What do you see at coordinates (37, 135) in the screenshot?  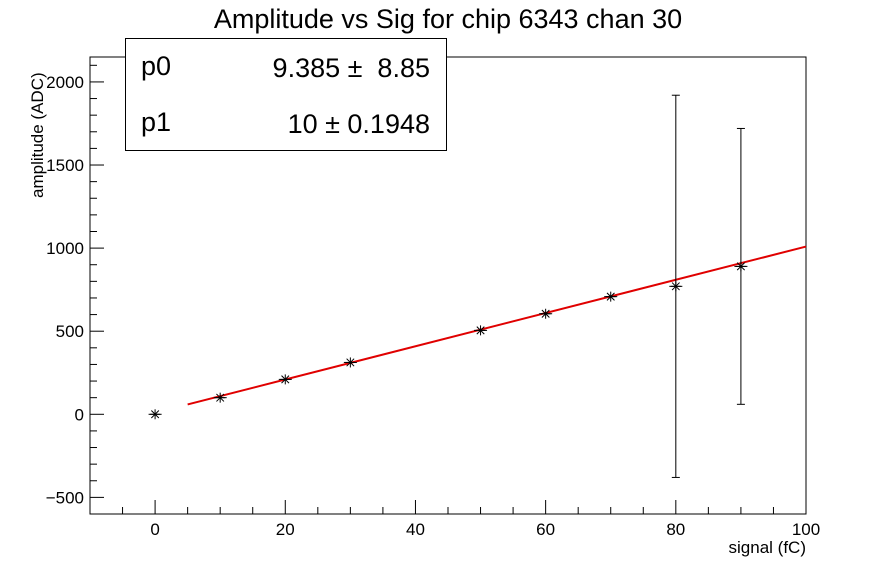 I see `y-axis-label: amplitude (ADC)` at bounding box center [37, 135].